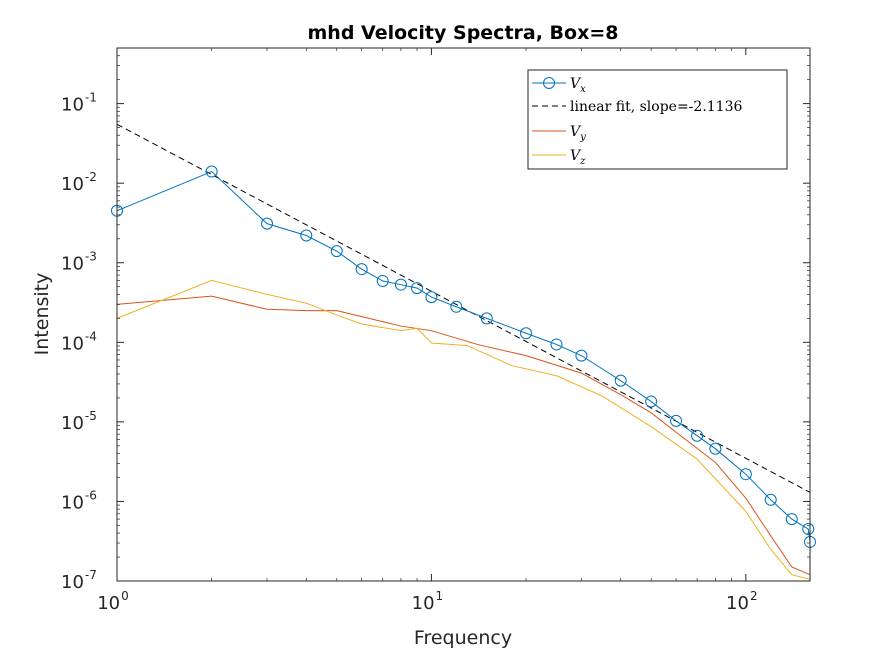 This screenshot has height=652, width=894. What do you see at coordinates (578, 157) in the screenshot?
I see `legend-label: Vz` at bounding box center [578, 157].